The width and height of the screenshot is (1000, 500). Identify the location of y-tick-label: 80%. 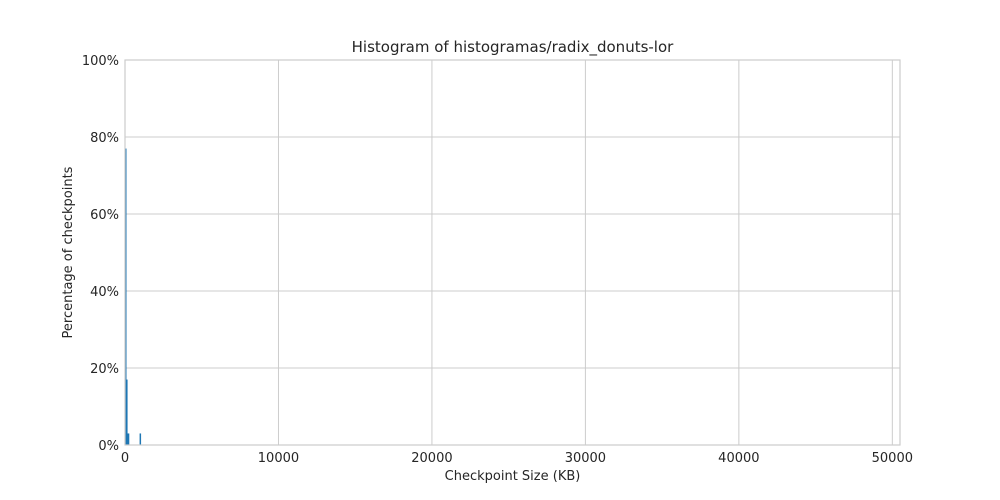
(104, 138).